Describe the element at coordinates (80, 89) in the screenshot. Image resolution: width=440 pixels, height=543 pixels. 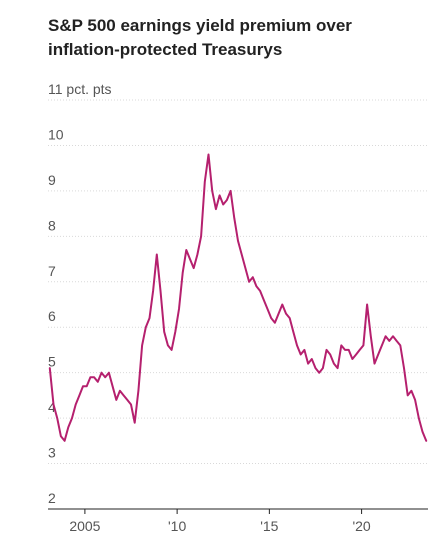
I see `y-tick-label: 11 pct. pts` at that location.